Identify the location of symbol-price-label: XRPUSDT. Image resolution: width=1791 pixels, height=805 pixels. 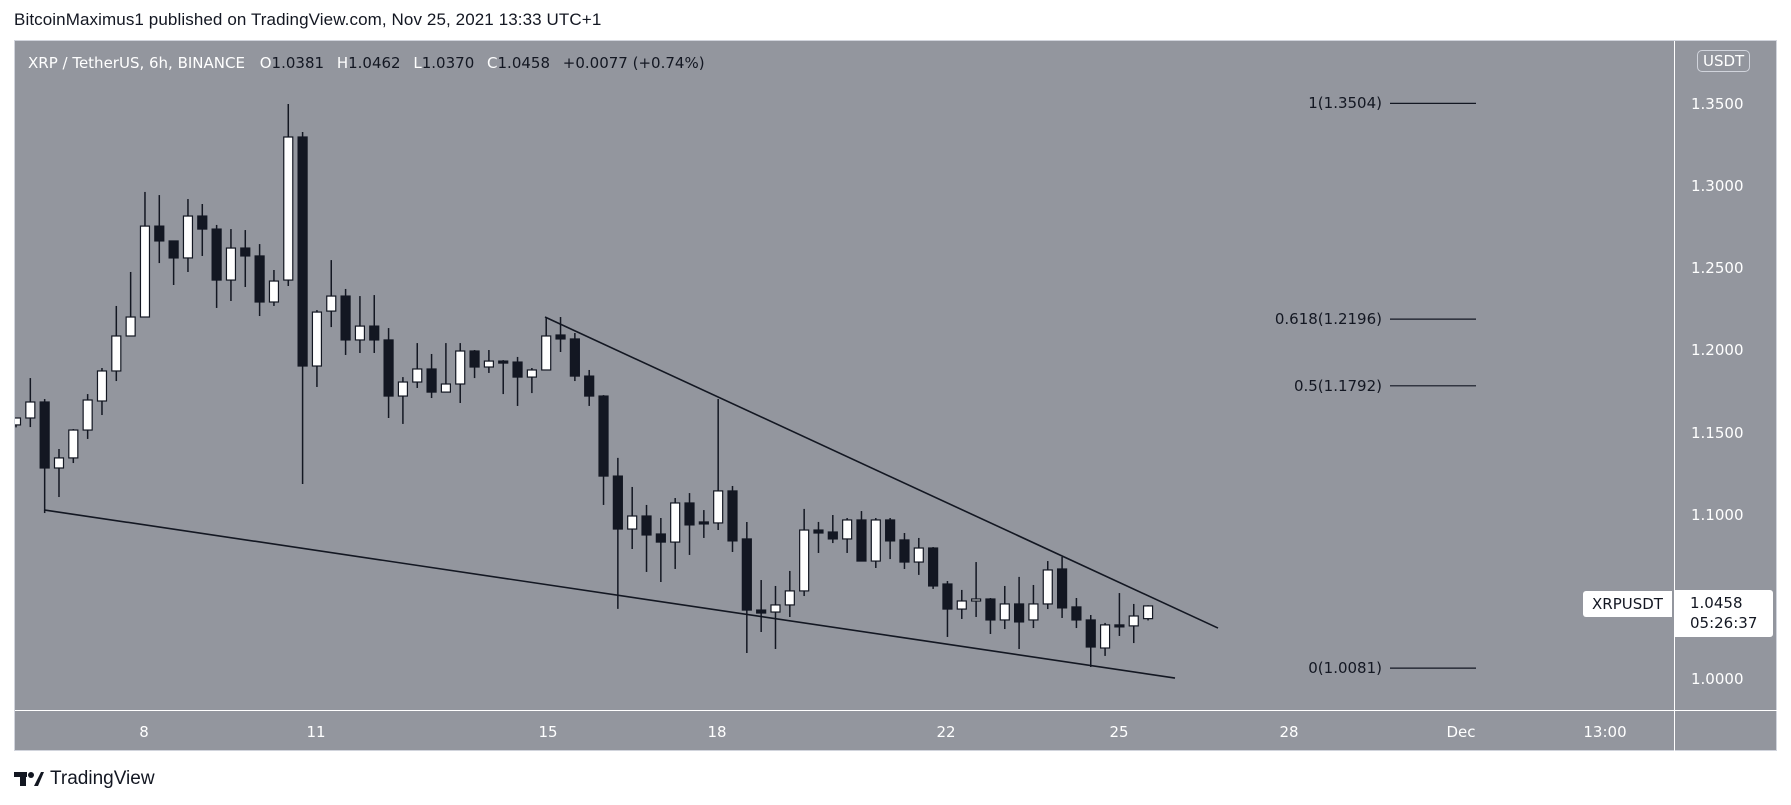
(1627, 604).